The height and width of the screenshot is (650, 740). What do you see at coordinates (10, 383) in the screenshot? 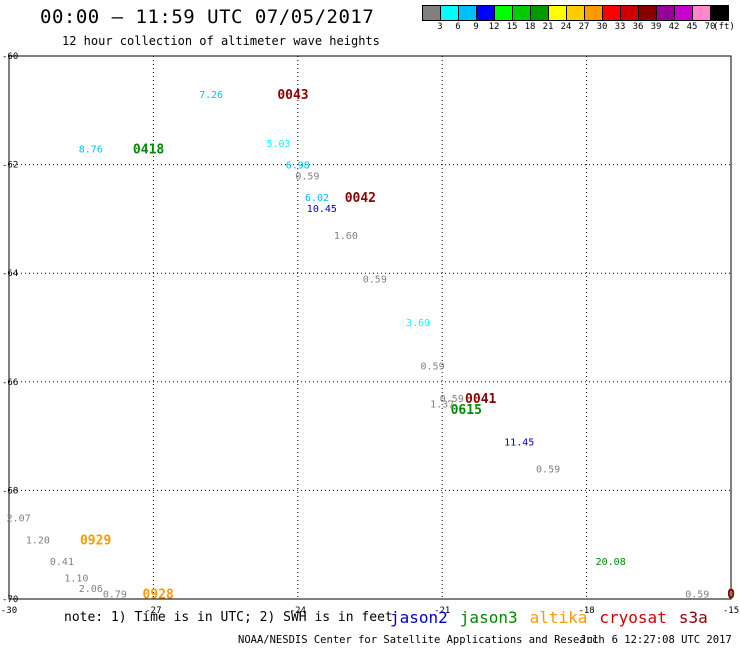
I see `y-tick-label: -66` at bounding box center [10, 383].